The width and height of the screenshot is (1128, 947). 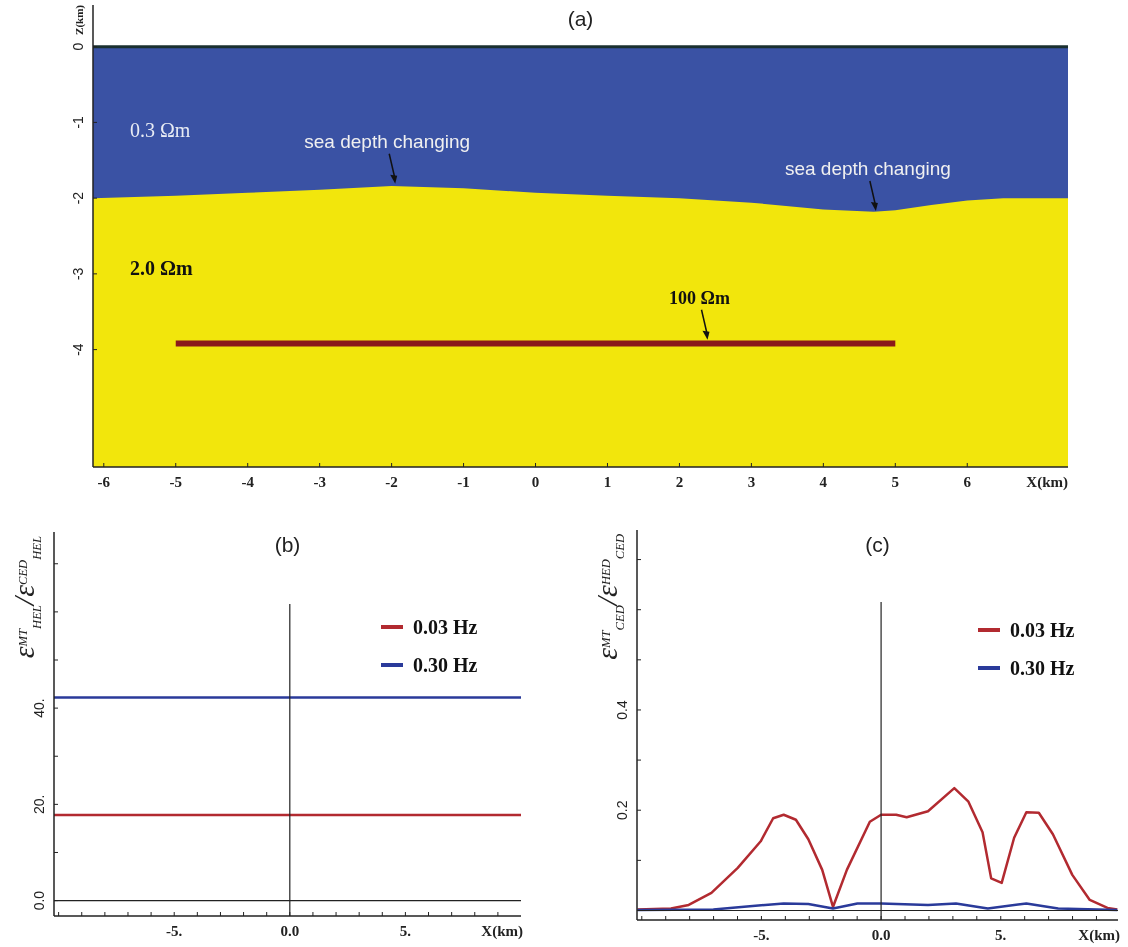 I want to click on x-tick-label: 6, so click(x=967, y=482).